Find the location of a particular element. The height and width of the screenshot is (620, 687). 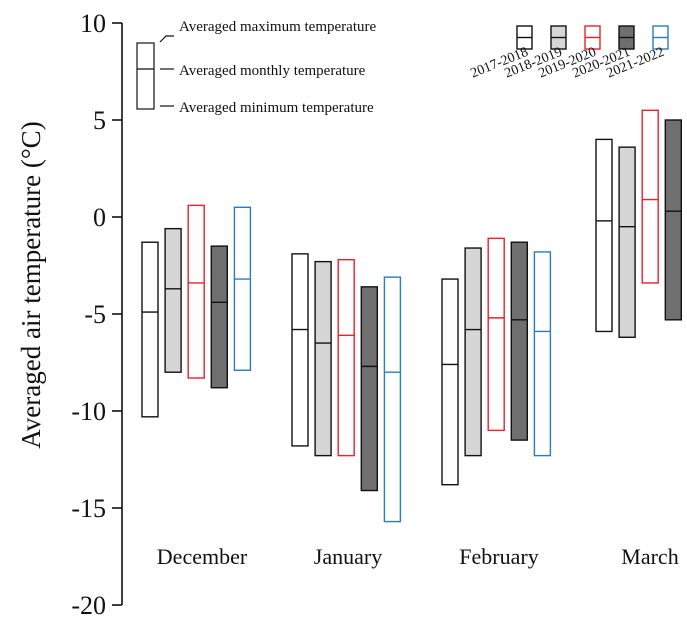

box-2020-2021-January is located at coordinates (369, 389).